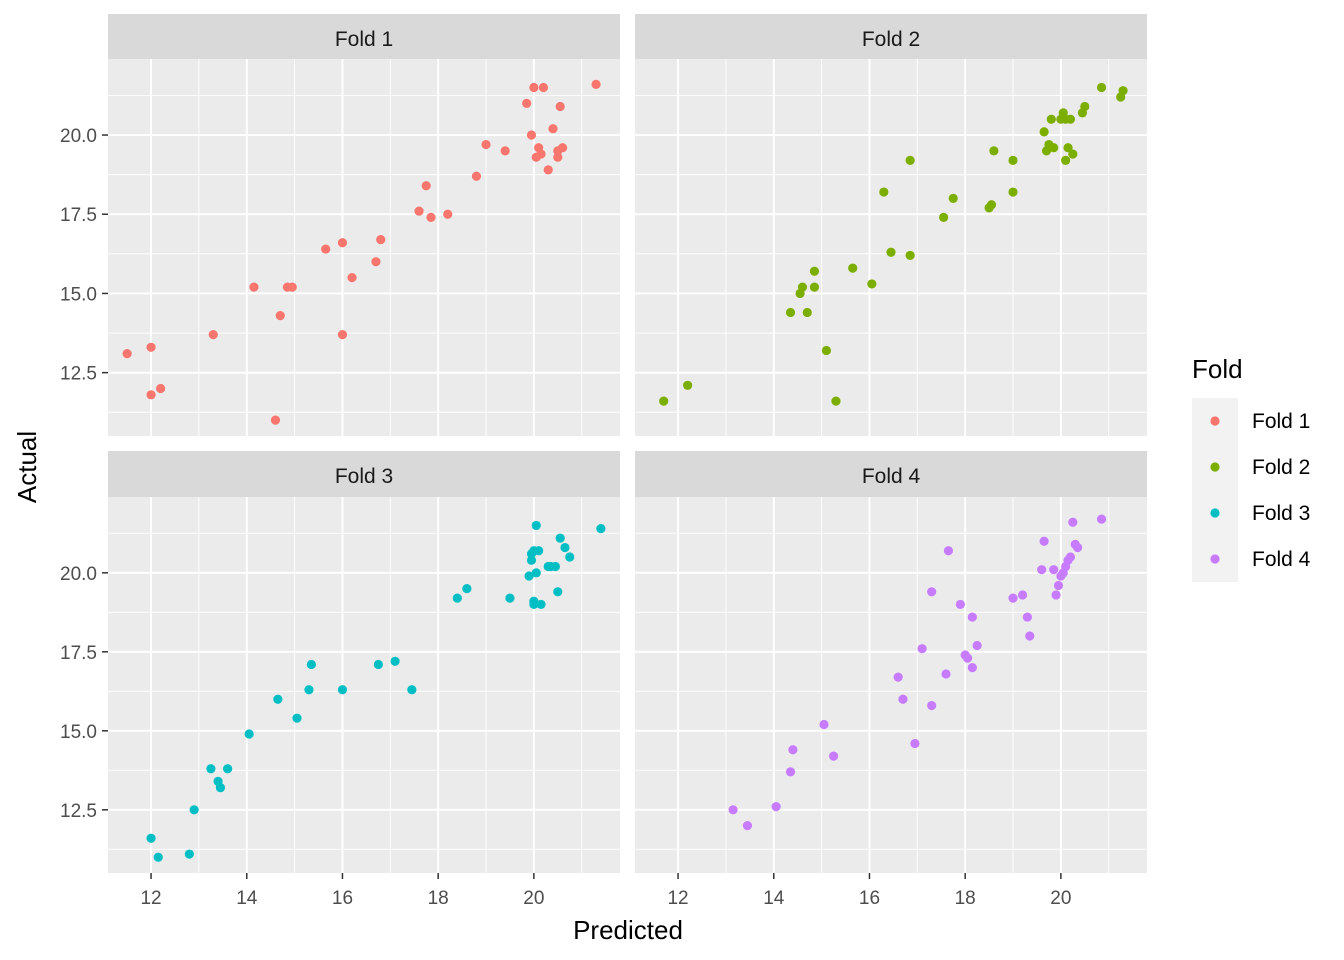  What do you see at coordinates (342, 898) in the screenshot?
I see `x-tick-label: 16` at bounding box center [342, 898].